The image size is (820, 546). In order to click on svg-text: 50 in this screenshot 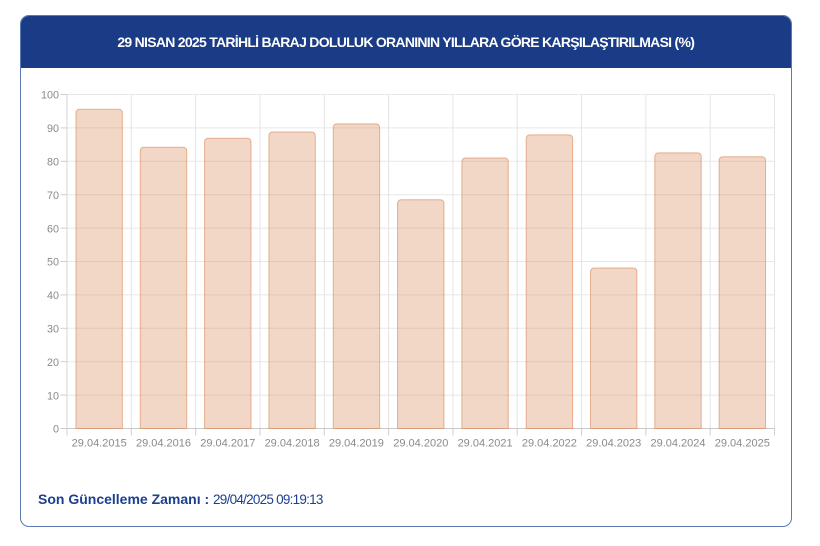, I will do `click(53, 263)`.